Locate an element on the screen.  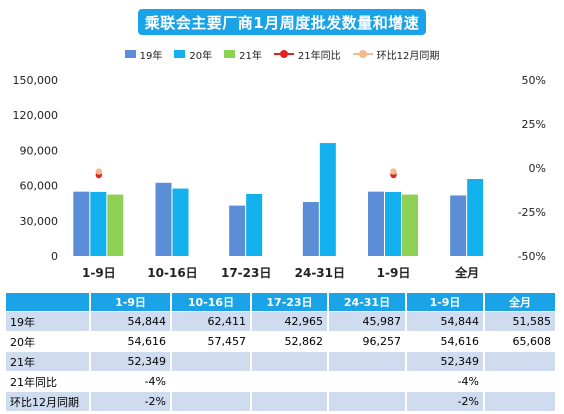
legend-item-20: 20年 is located at coordinates (193, 54).